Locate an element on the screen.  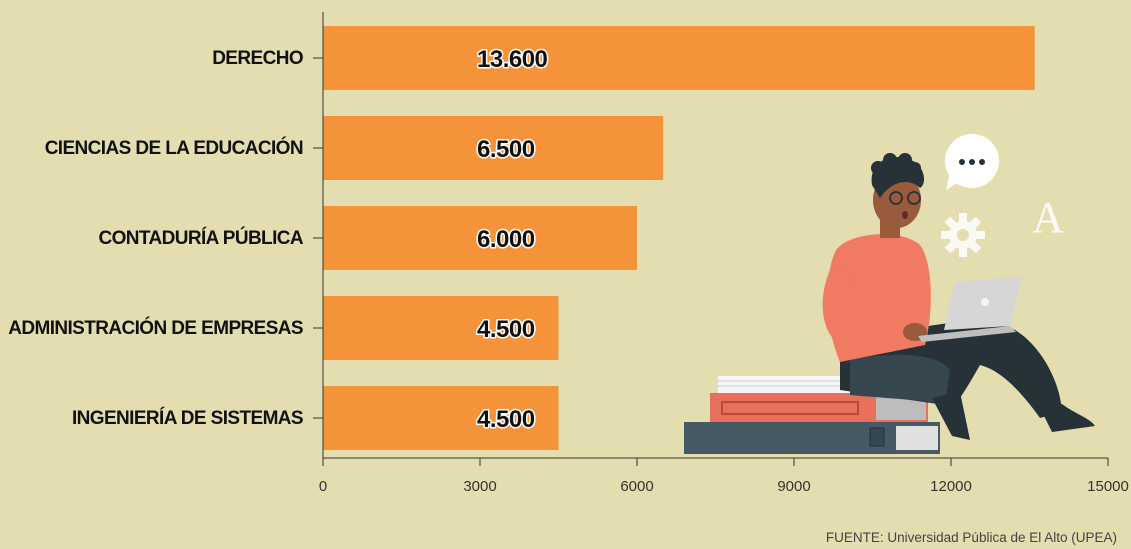
x-tick-label-5: 15000 is located at coordinates (1108, 486).